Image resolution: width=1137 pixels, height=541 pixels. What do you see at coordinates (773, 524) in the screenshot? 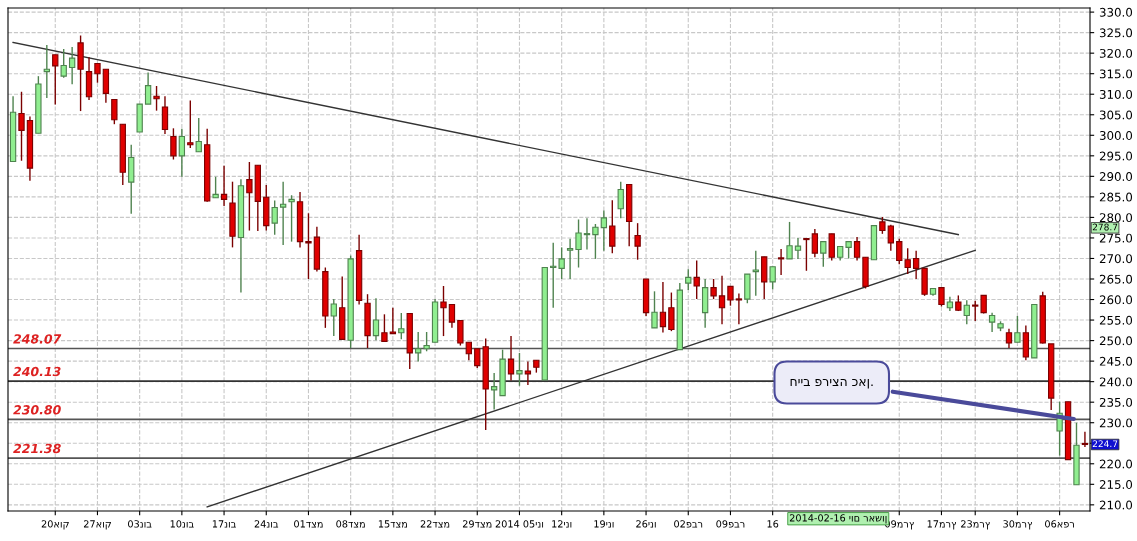
I see `x-tick-label: 16` at bounding box center [773, 524].